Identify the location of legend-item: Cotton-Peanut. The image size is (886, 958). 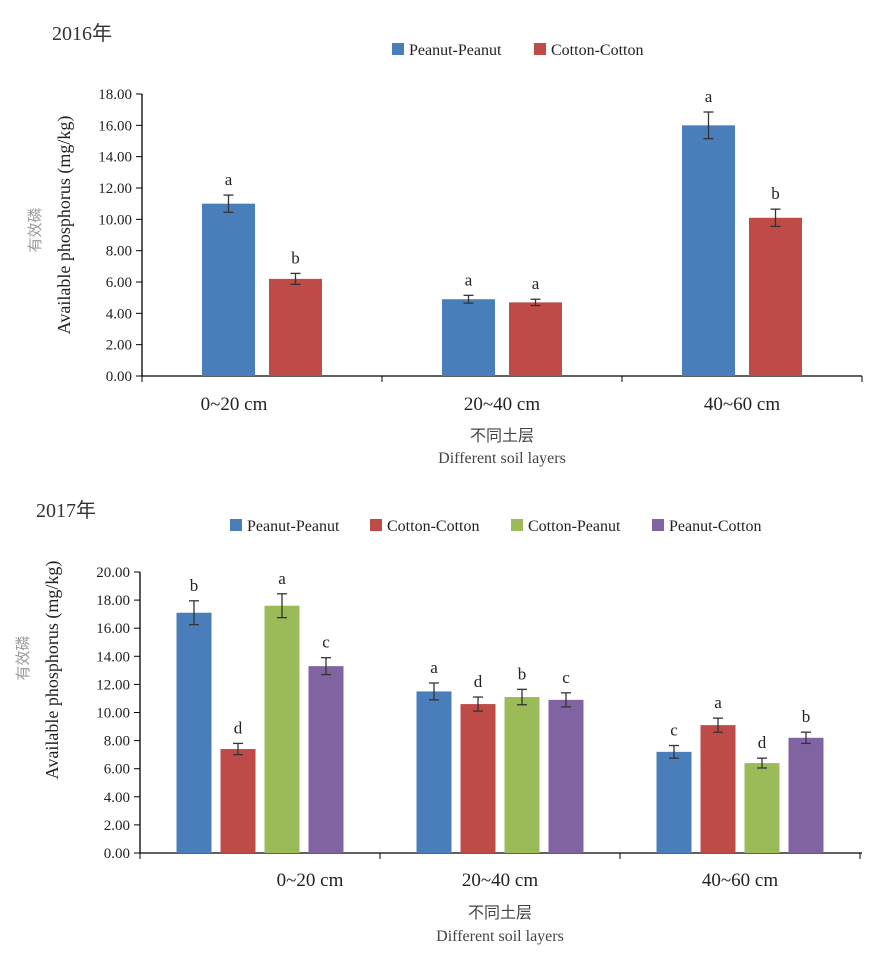
(566, 526).